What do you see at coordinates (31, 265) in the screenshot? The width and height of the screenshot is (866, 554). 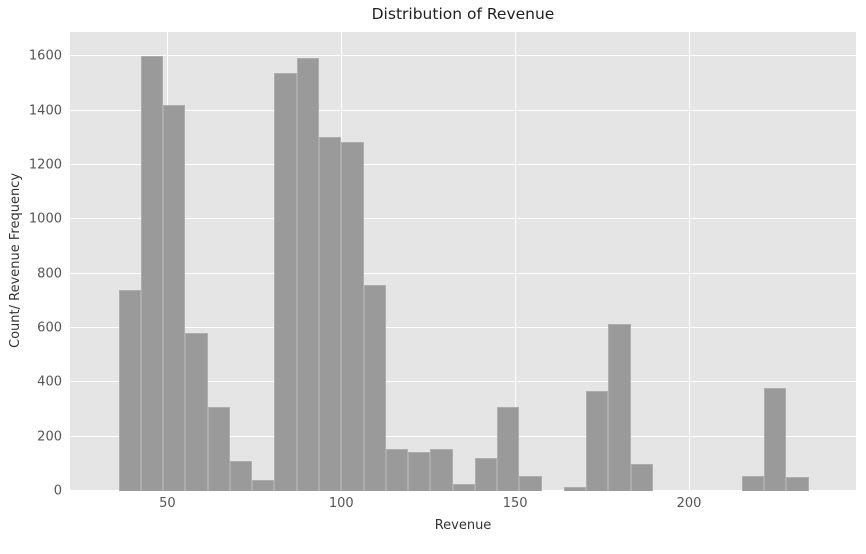 I see `y-tick-labels: 0 200 400 600 800 1000 1200 1400 1600` at bounding box center [31, 265].